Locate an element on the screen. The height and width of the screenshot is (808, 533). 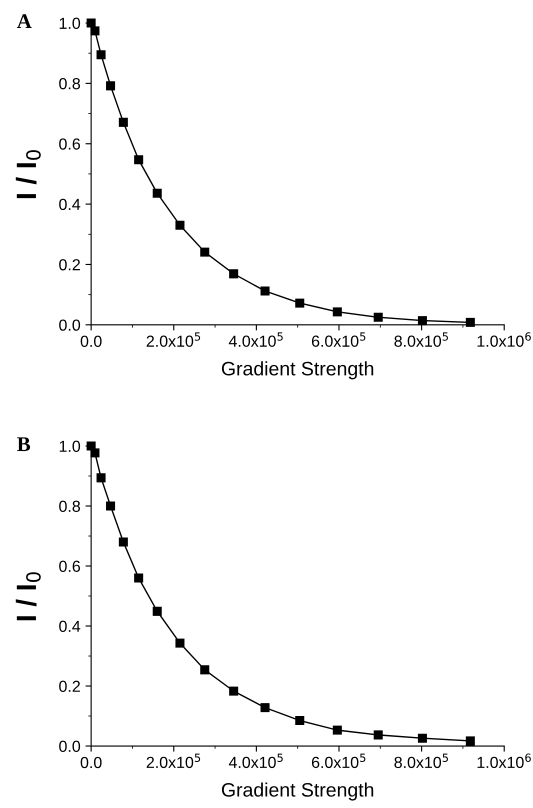
chart-title: A is located at coordinates (24, 21).